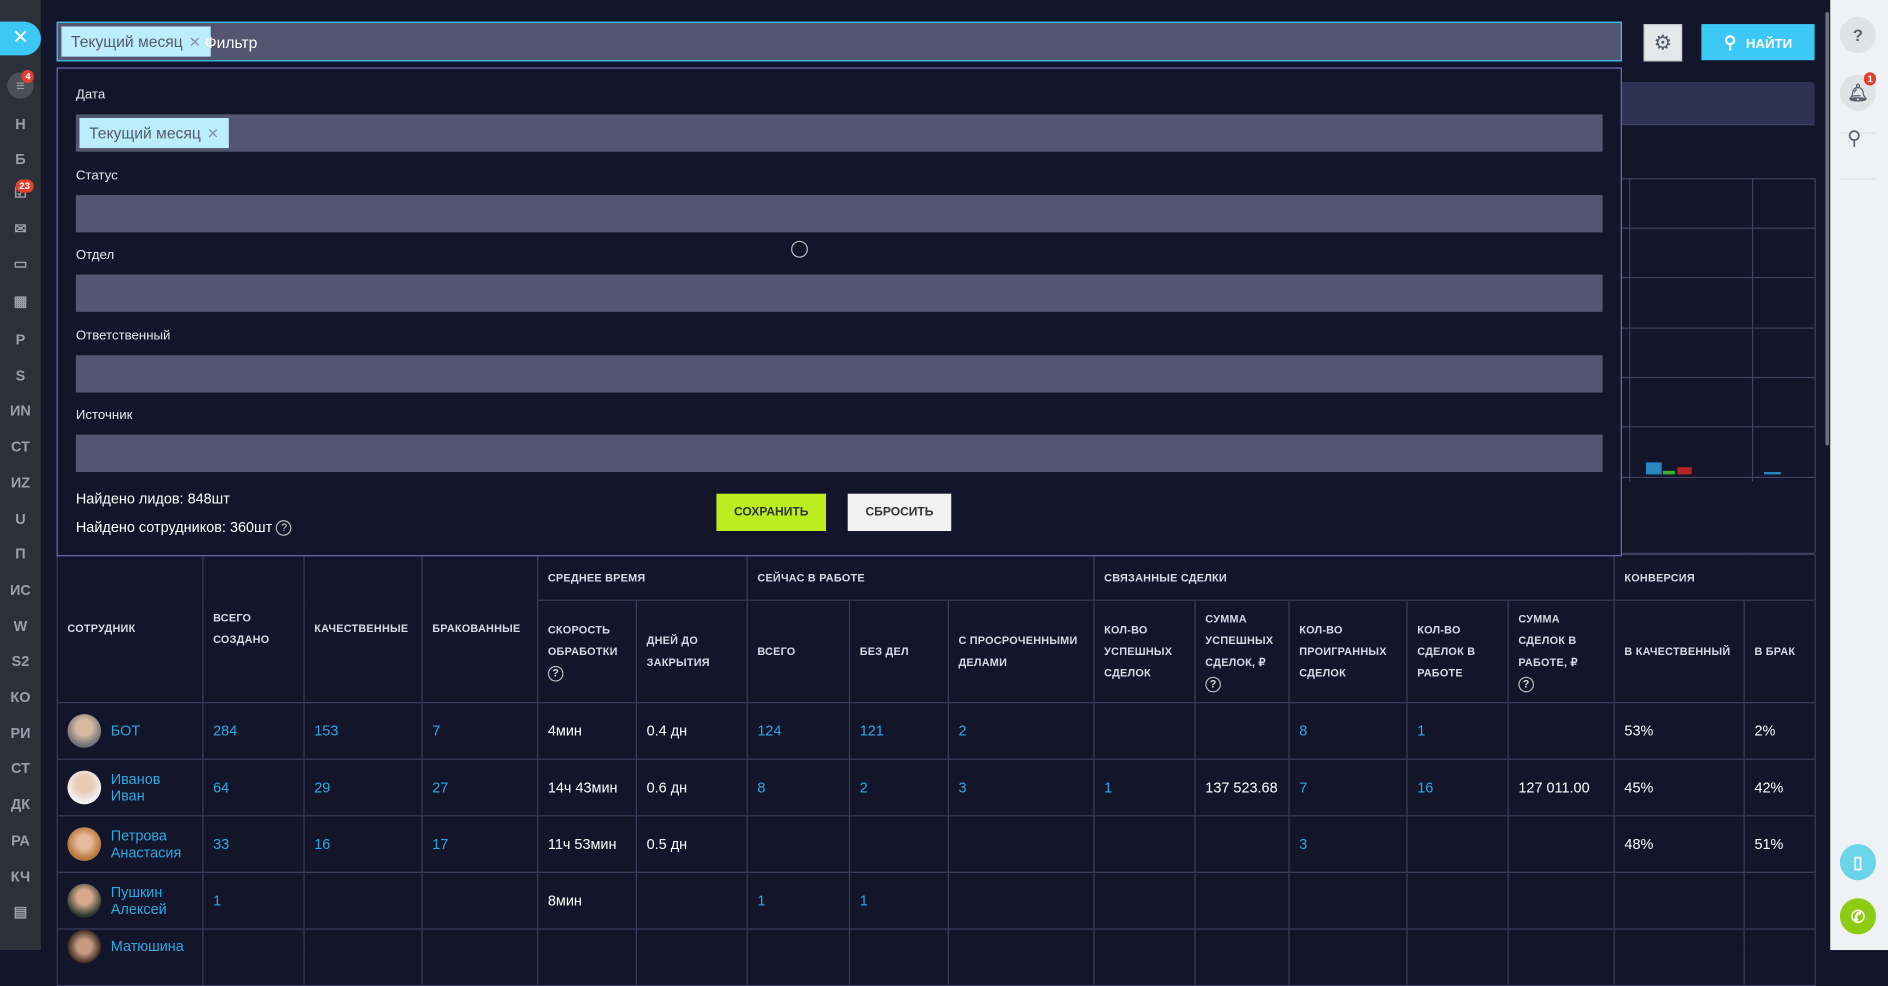 Image resolution: width=1888 pixels, height=986 pixels. What do you see at coordinates (20, 804) in the screenshot?
I see `sidebar-item: ДК` at bounding box center [20, 804].